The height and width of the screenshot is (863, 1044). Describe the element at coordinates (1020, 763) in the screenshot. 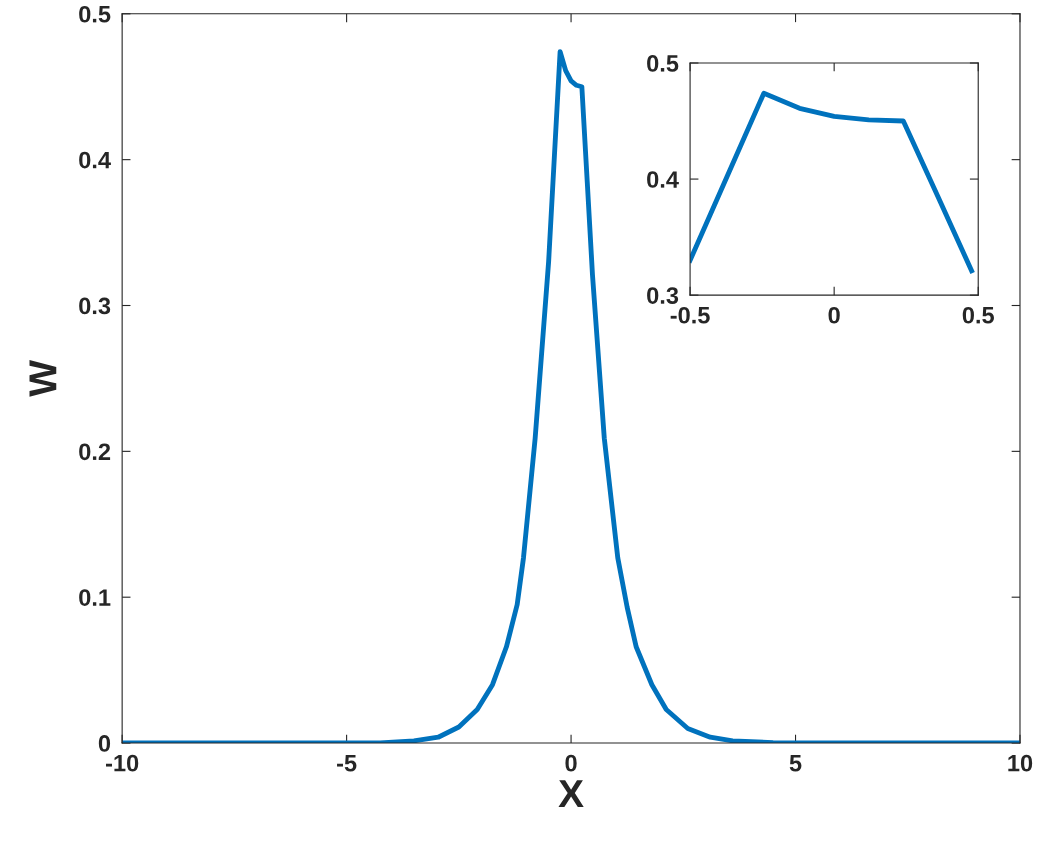

I see `x-tick-label: 10` at that location.